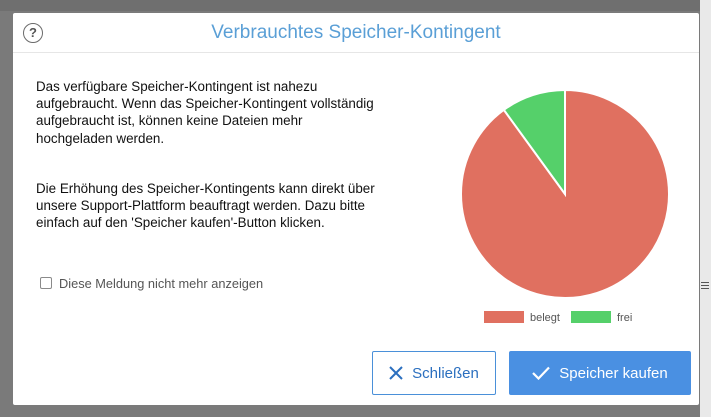 The width and height of the screenshot is (711, 417). Describe the element at coordinates (545, 318) in the screenshot. I see `legend-label-belegt: belegt` at that location.